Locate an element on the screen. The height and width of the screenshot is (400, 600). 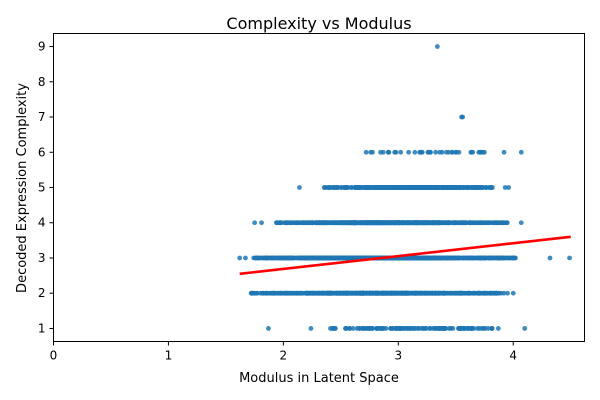
y-tick-label: 7 is located at coordinates (42, 117).